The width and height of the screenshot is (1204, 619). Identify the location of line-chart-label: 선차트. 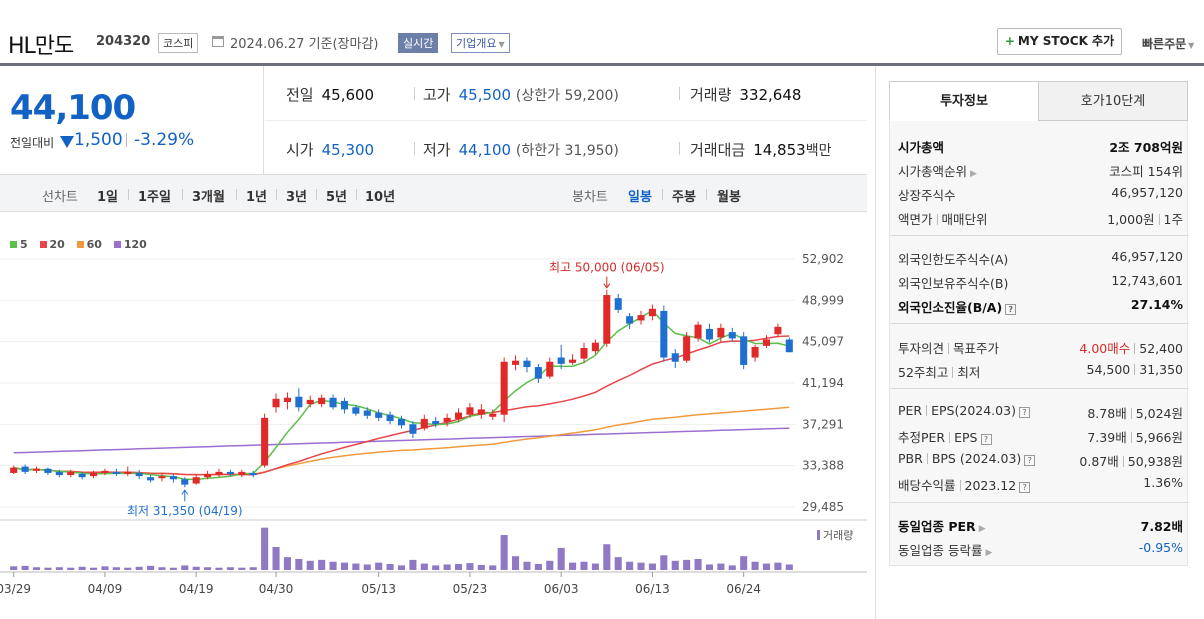
(60, 197).